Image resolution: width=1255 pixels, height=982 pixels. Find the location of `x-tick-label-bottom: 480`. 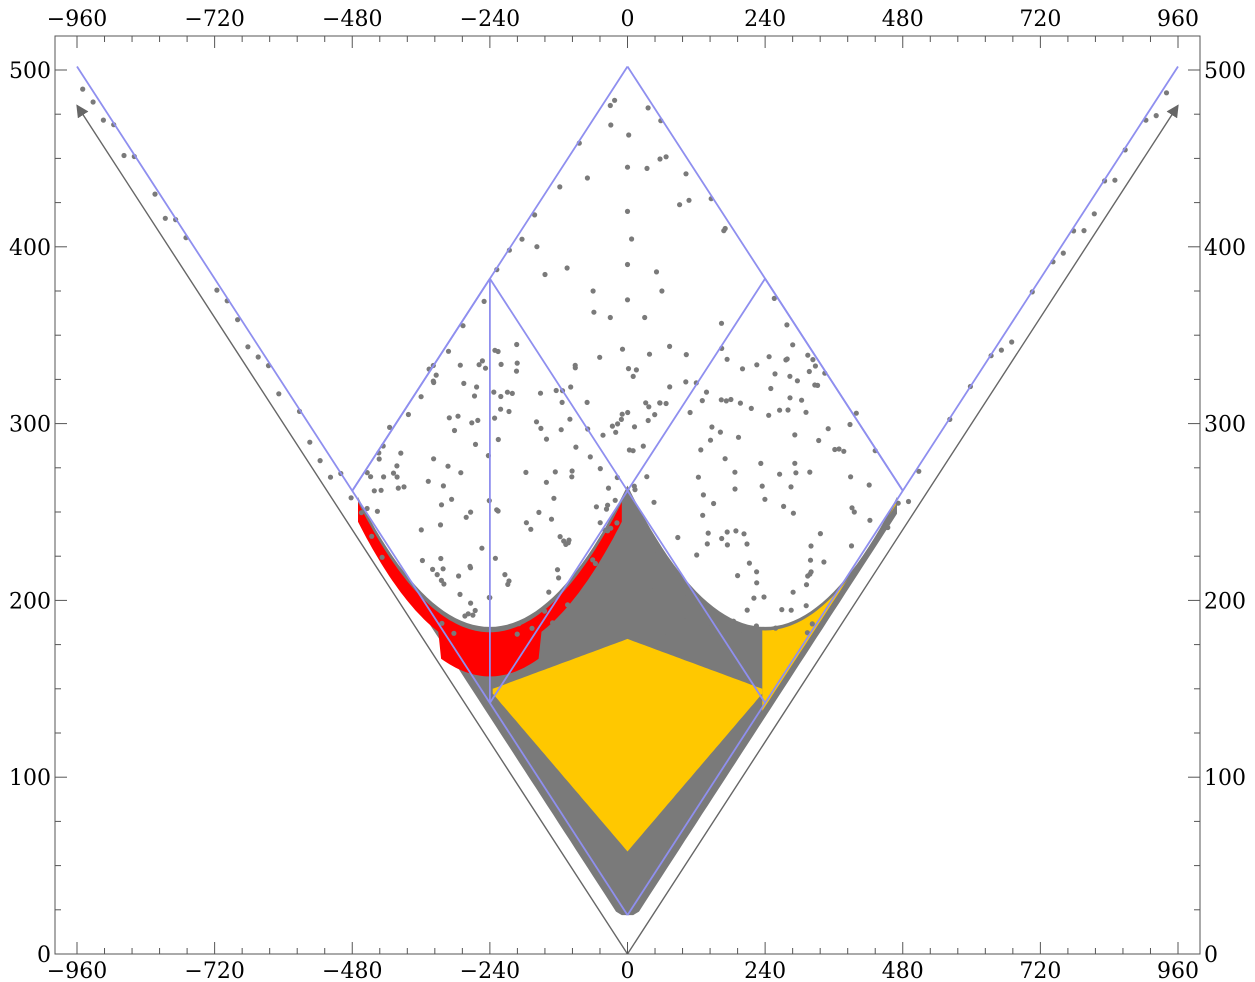

x-tick-label-bottom: 480 is located at coordinates (903, 970).